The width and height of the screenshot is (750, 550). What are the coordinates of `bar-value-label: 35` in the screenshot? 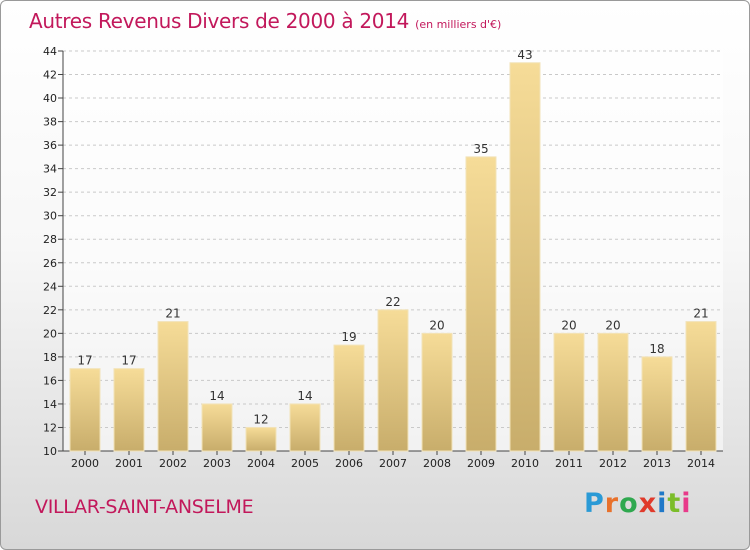 It's located at (480, 149).